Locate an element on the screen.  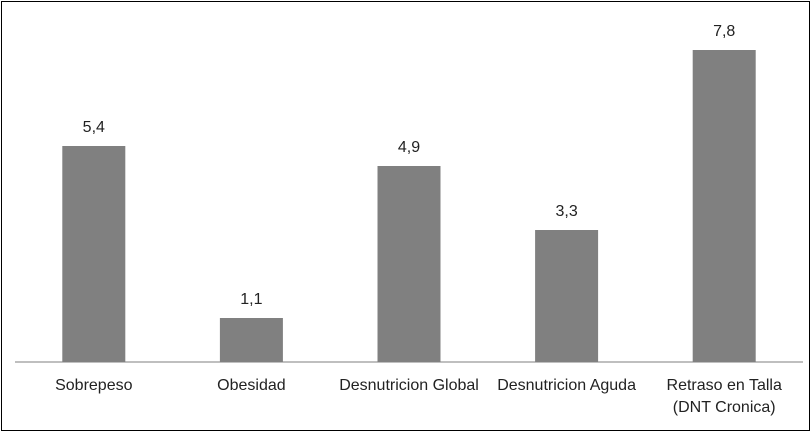
data-label: 5,4 is located at coordinates (94, 127).